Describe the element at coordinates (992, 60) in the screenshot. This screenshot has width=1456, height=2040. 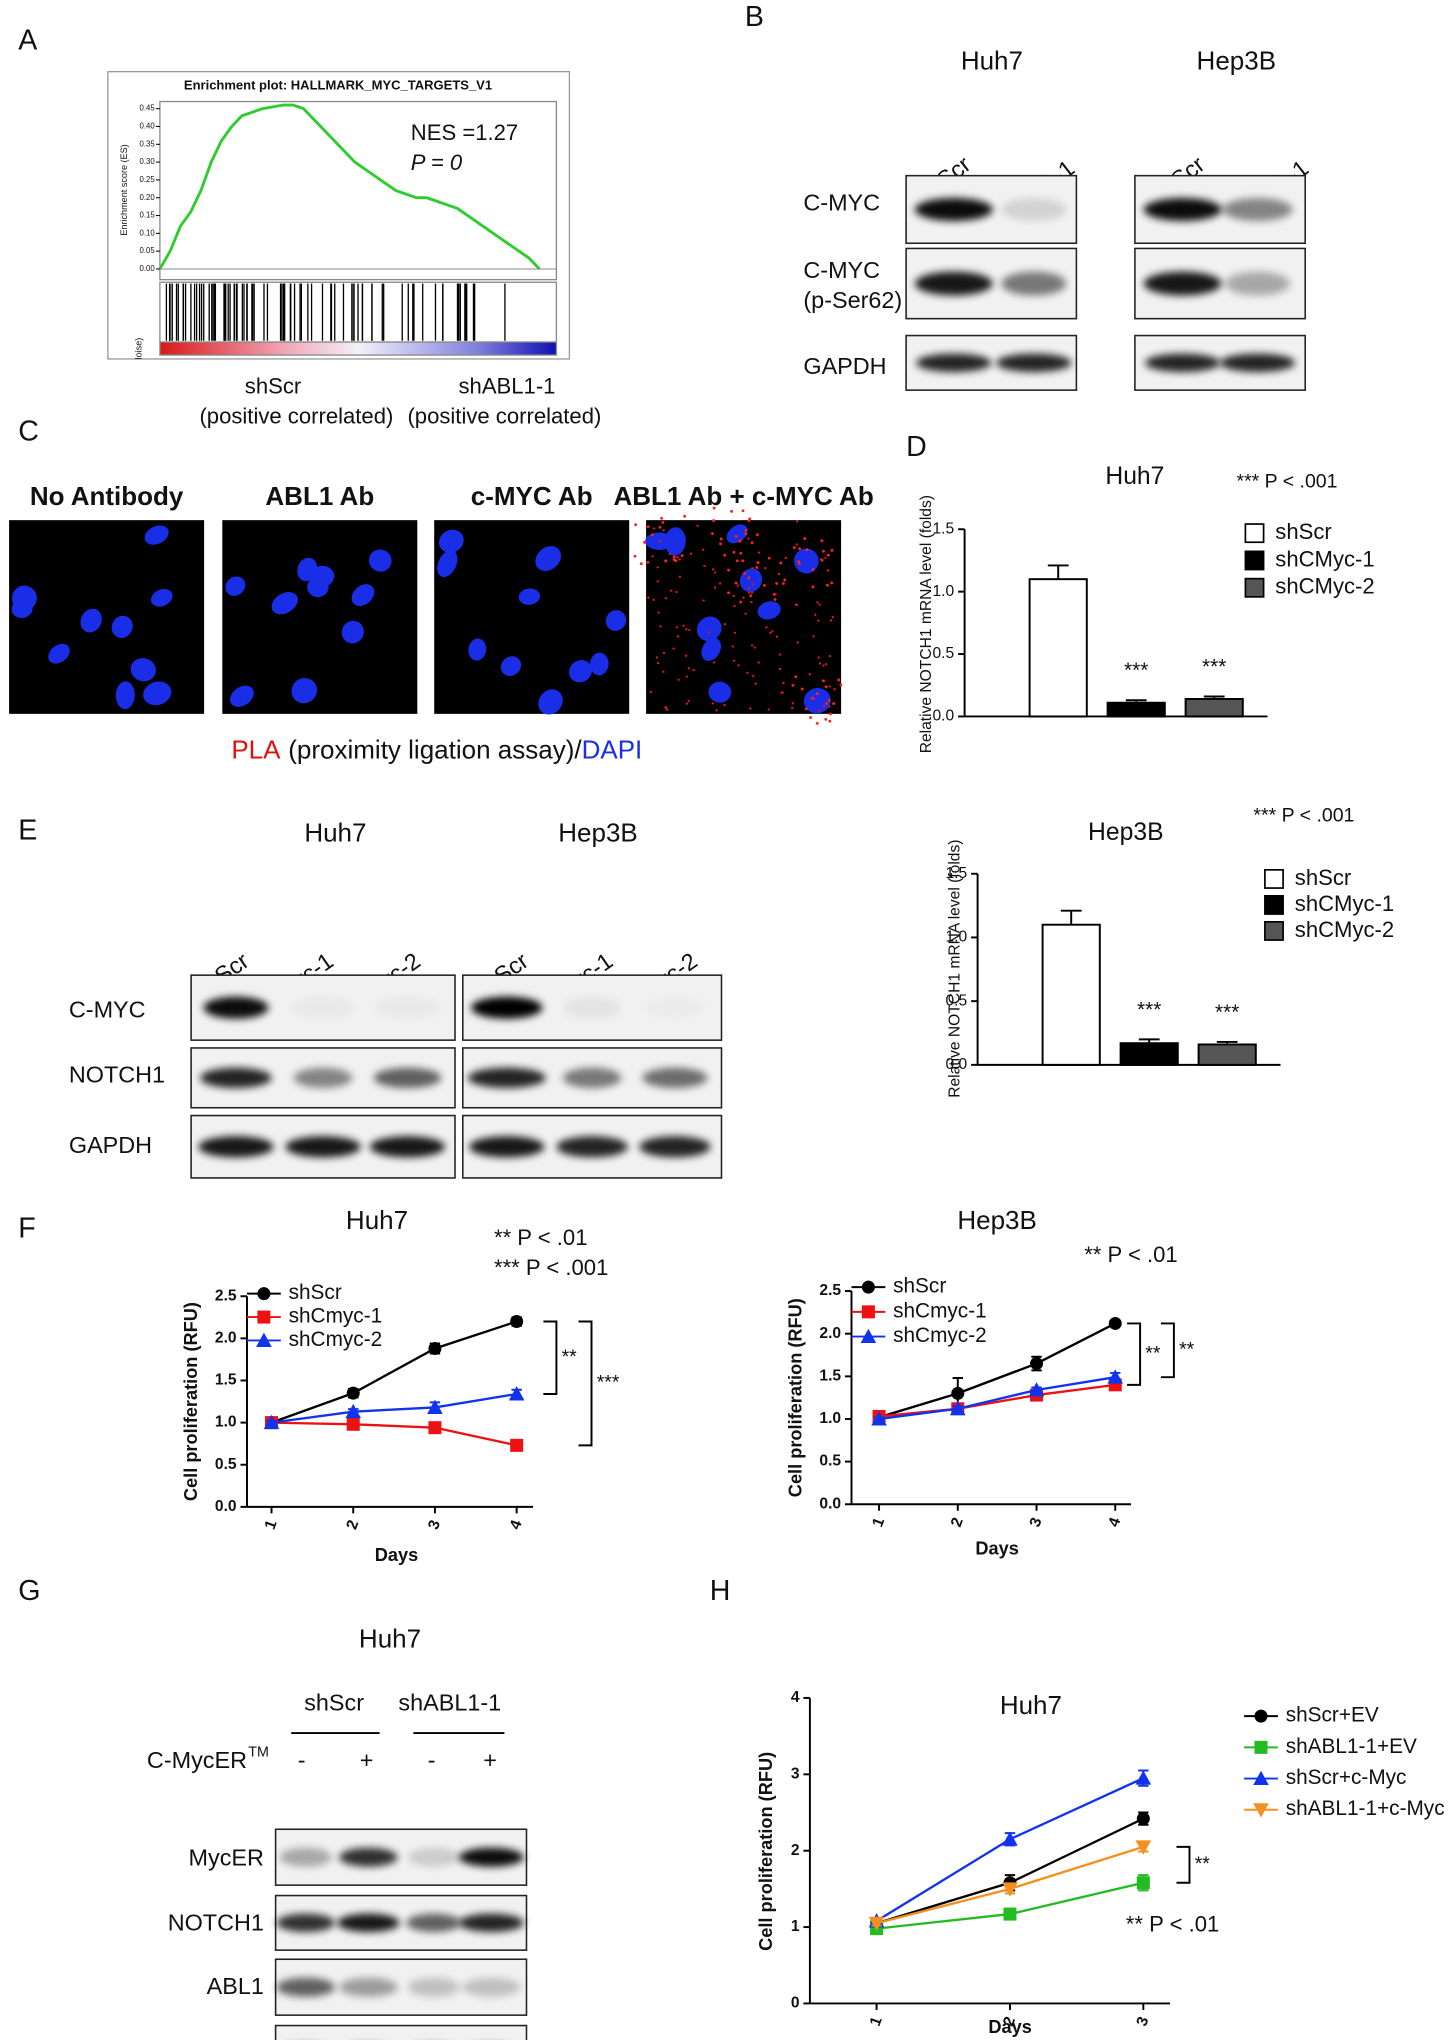
I see `cell-line: Huh7` at that location.